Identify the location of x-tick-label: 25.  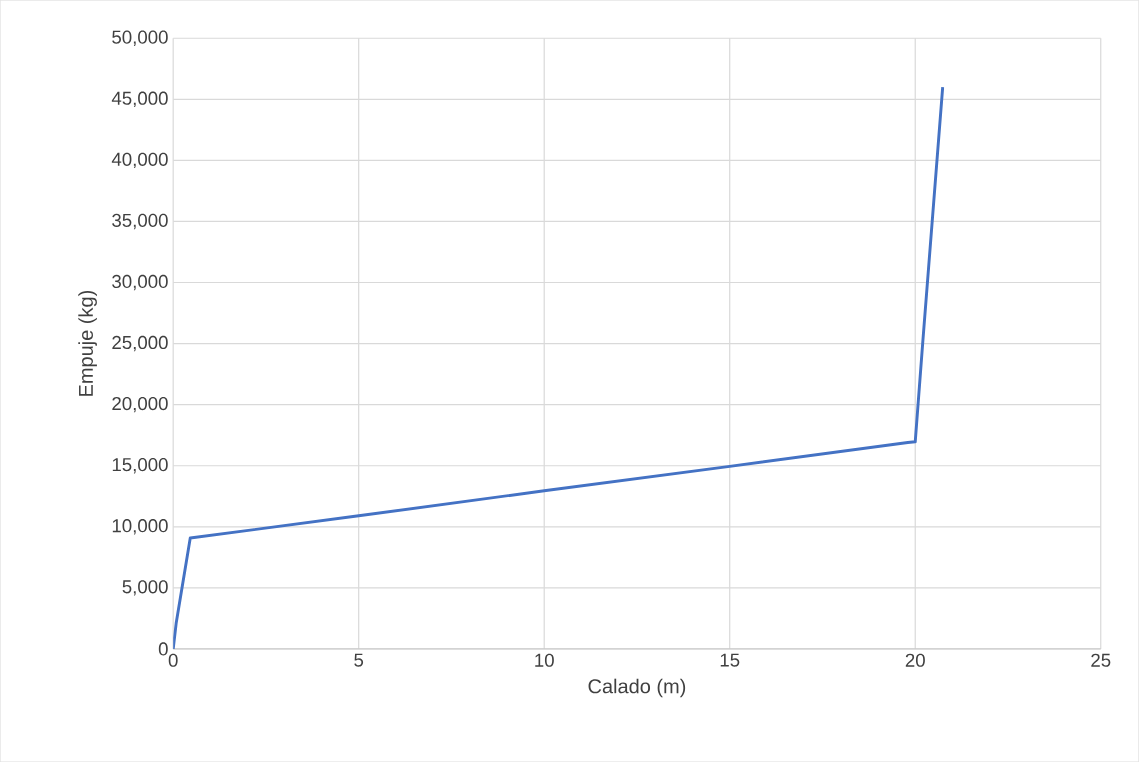
(1101, 660).